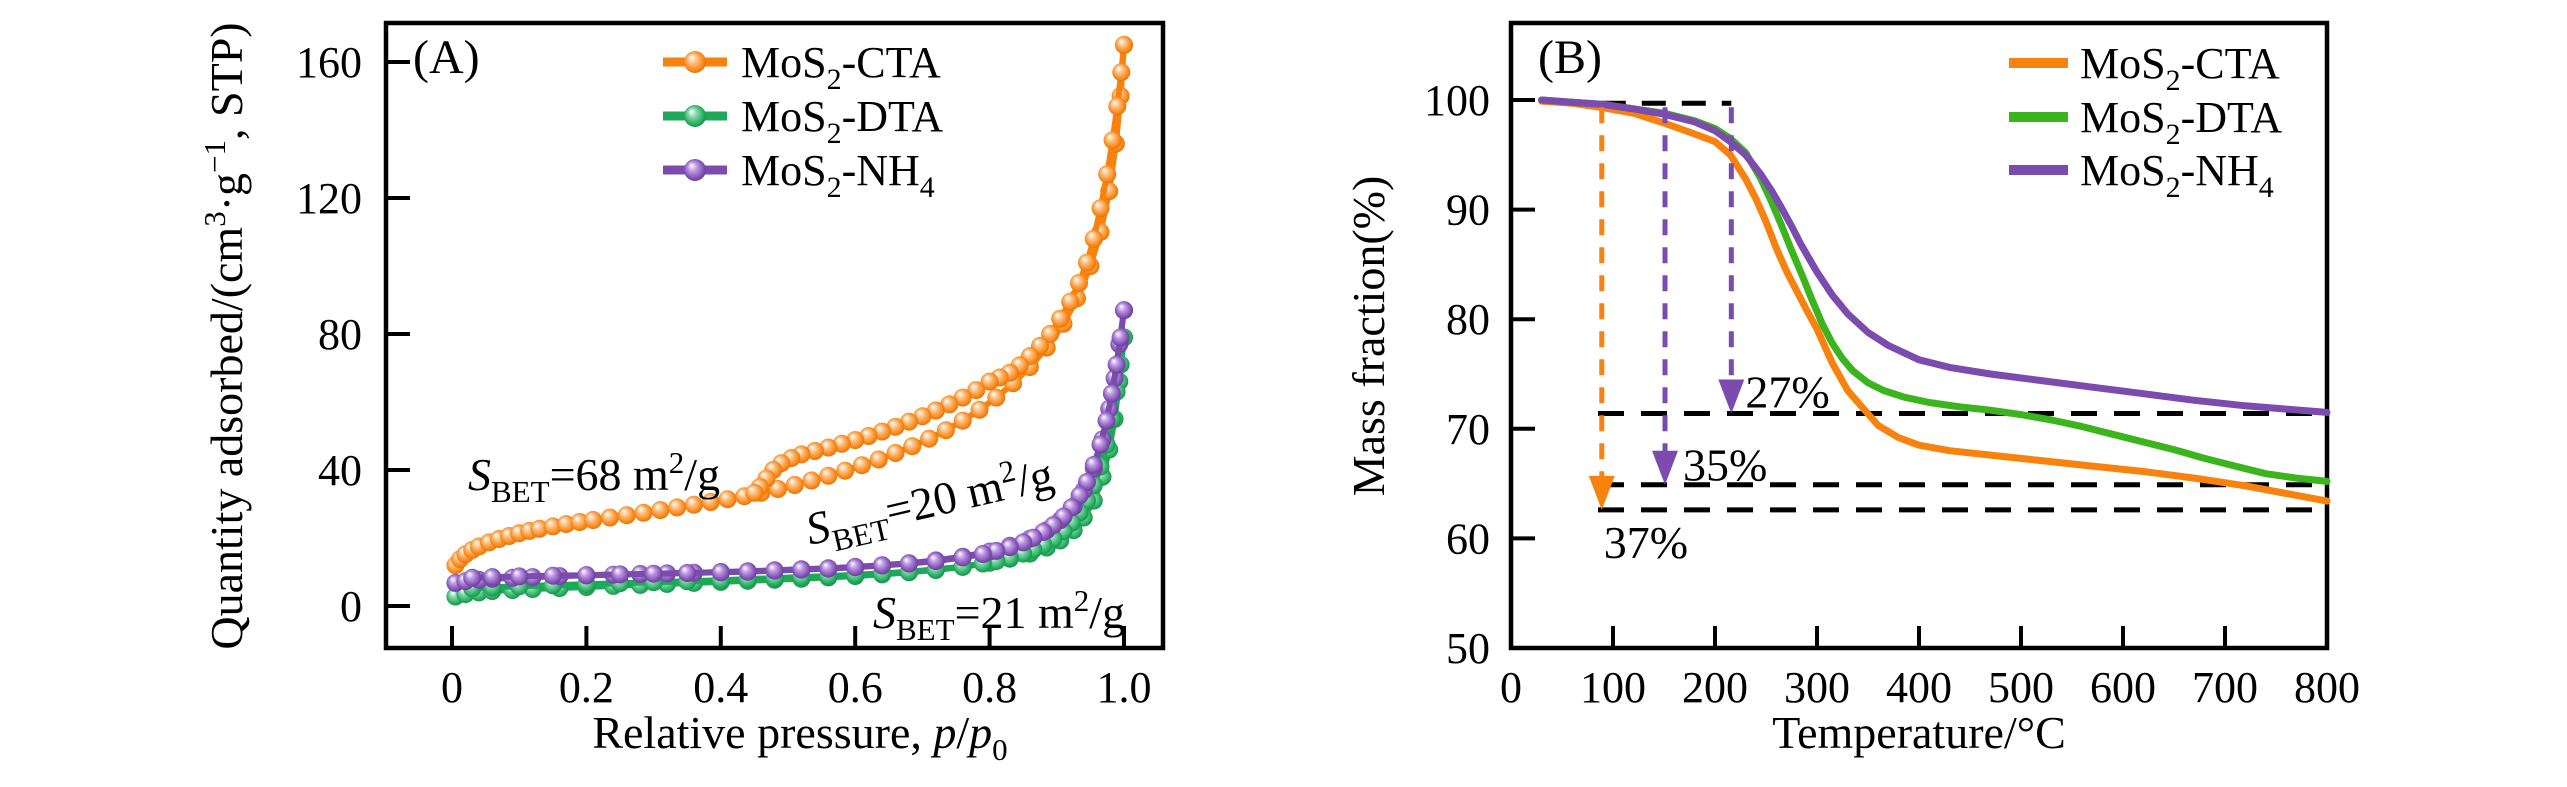  I want to click on y-tick-label: 40, so click(340, 470).